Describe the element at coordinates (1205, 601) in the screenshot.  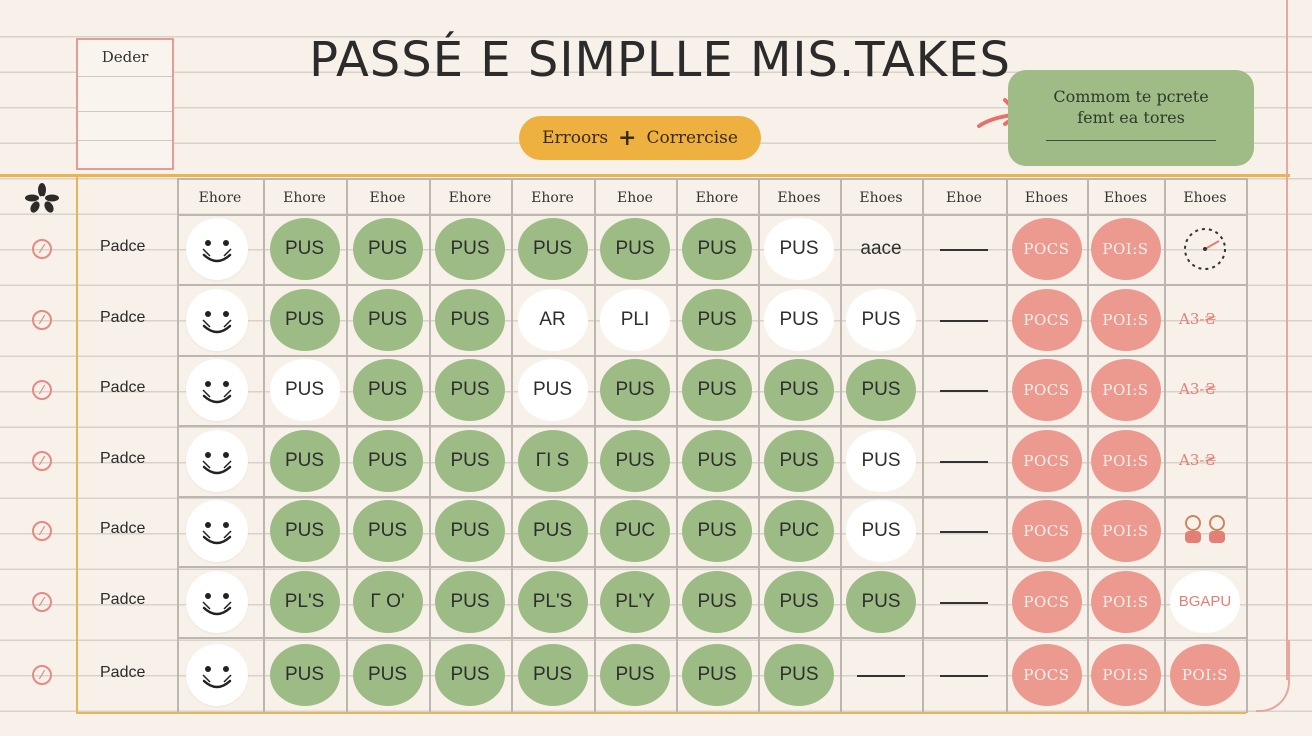
I see `badge-cell: BGAPU` at that location.